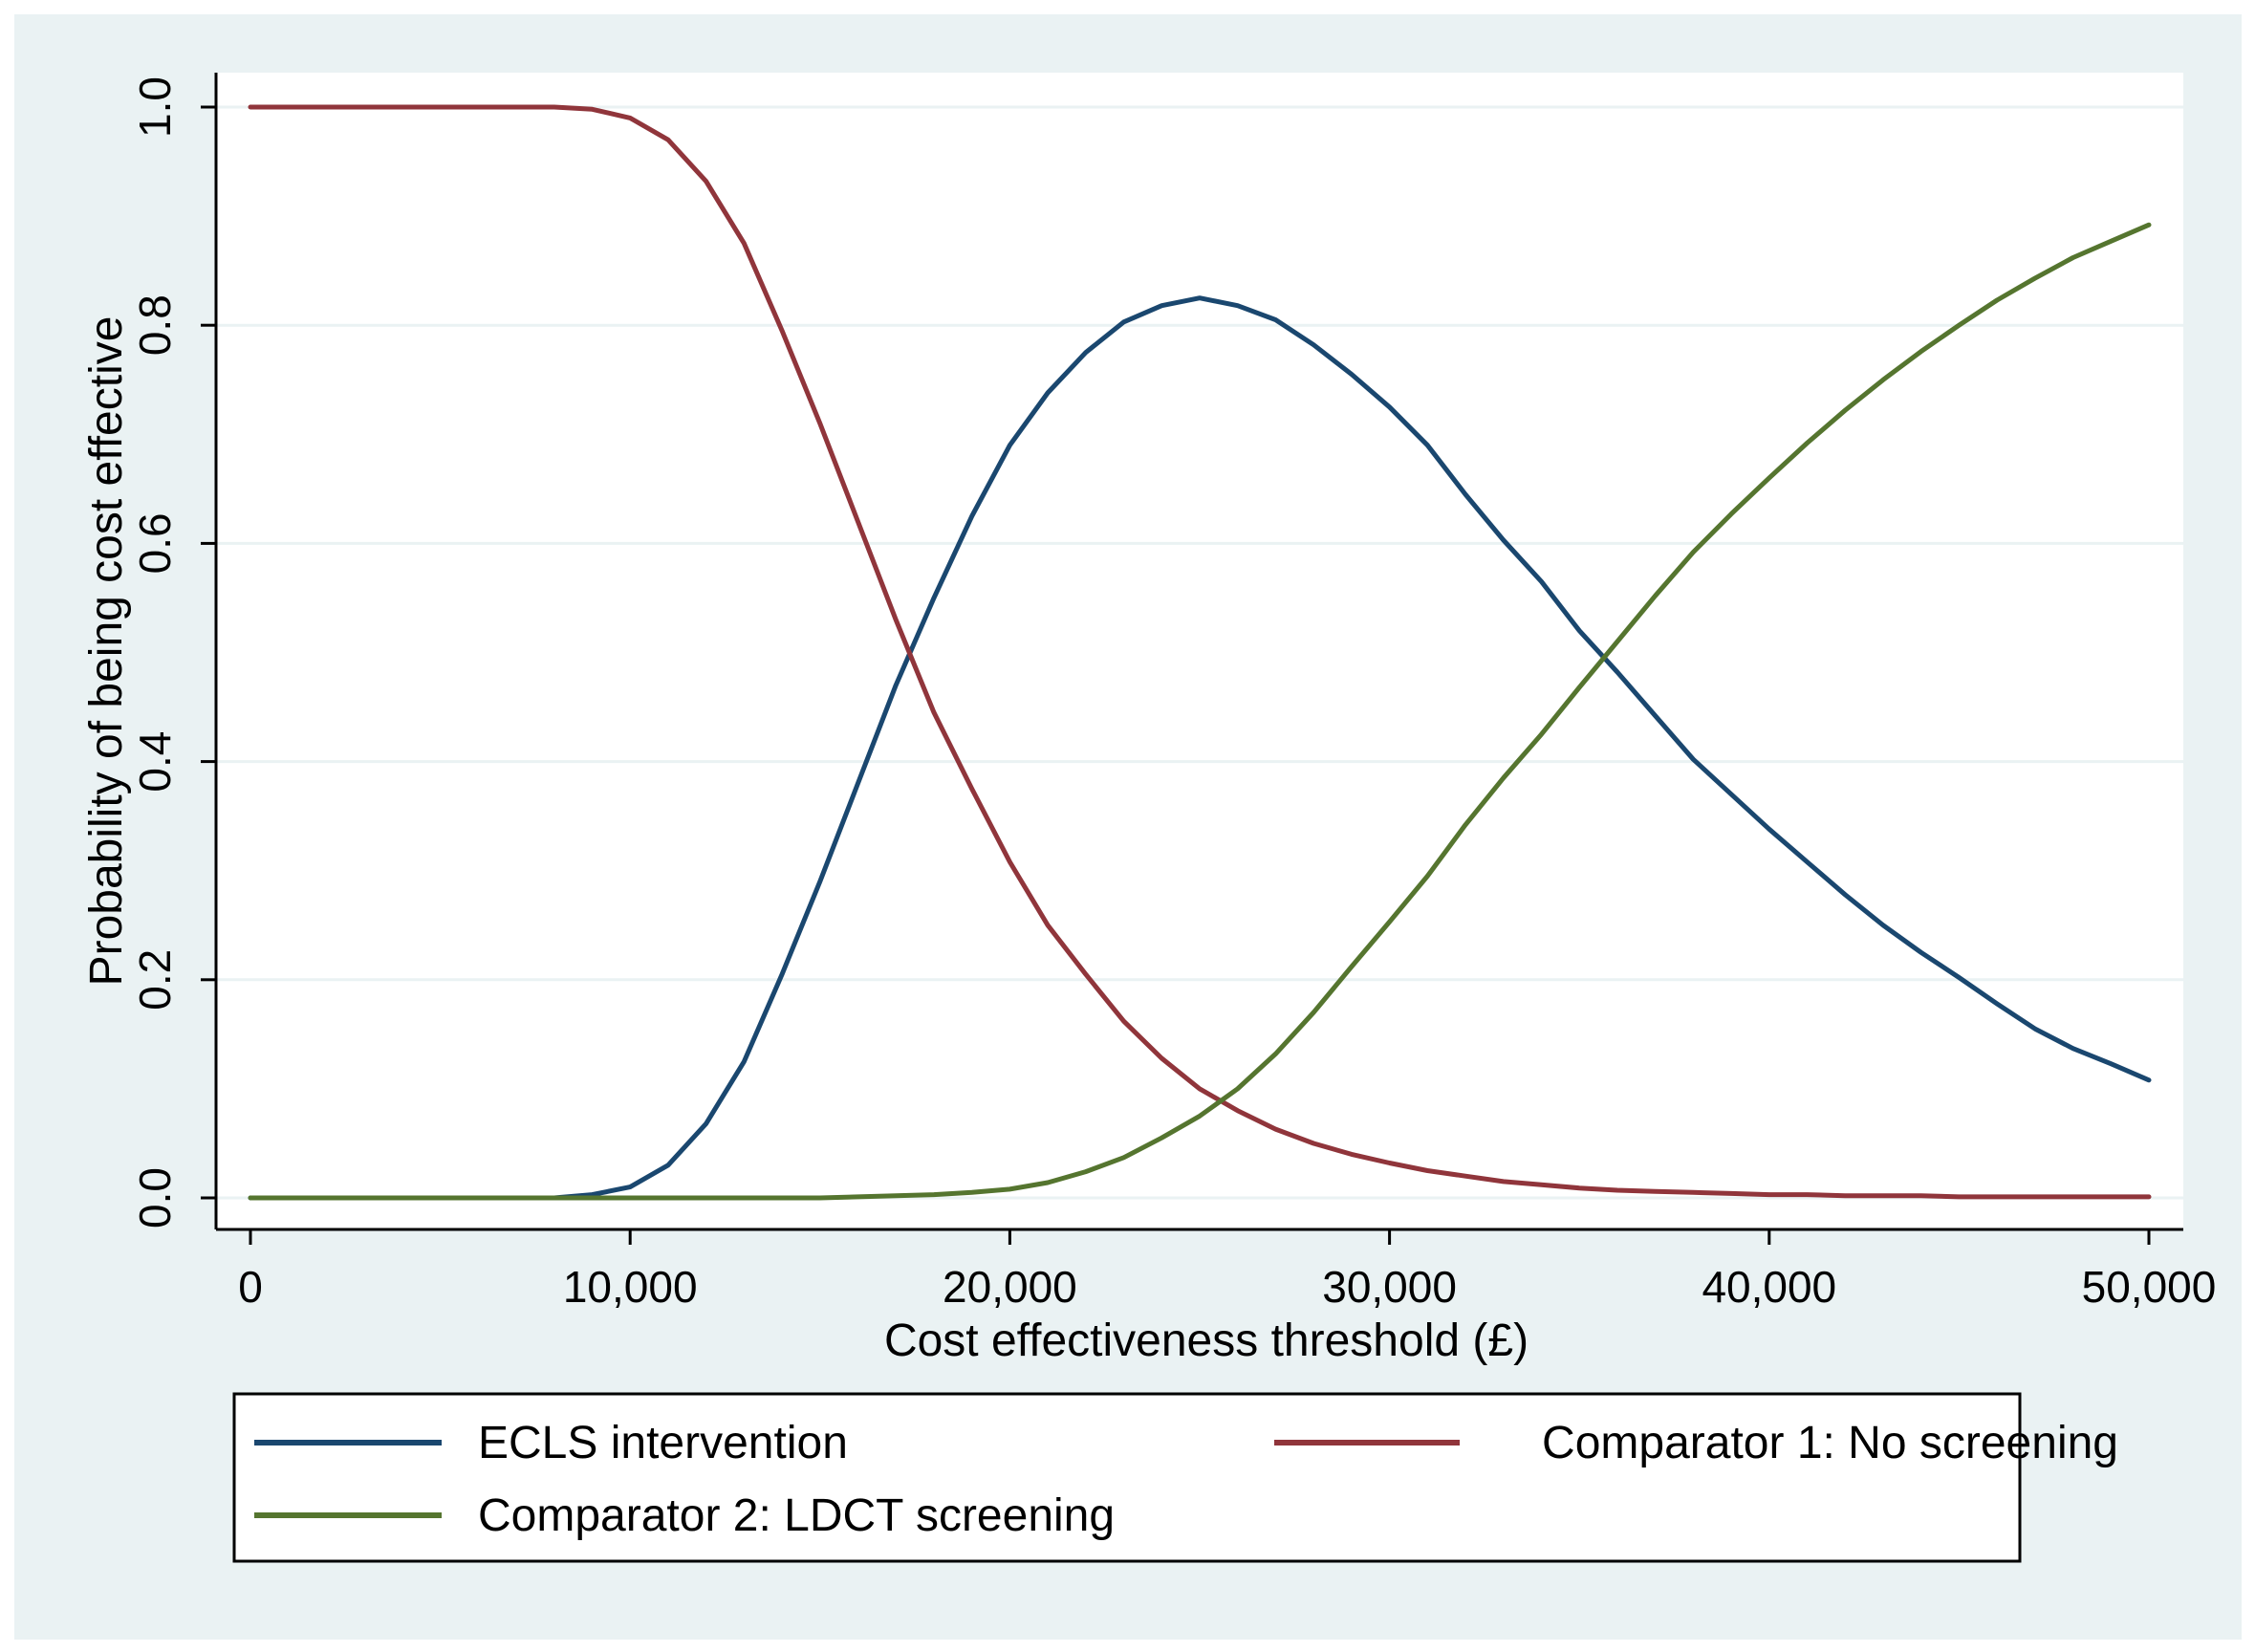 The image size is (2255, 1652). What do you see at coordinates (155, 762) in the screenshot?
I see `y-tick-label: 0.4` at bounding box center [155, 762].